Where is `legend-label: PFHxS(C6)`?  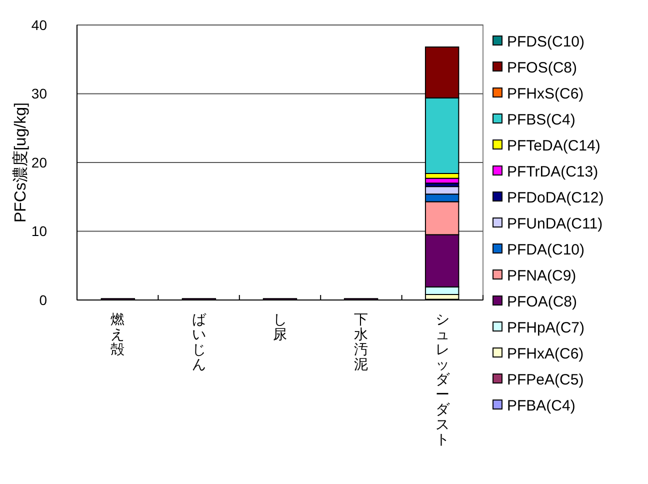 legend-label: PFHxS(C6) is located at coordinates (545, 93).